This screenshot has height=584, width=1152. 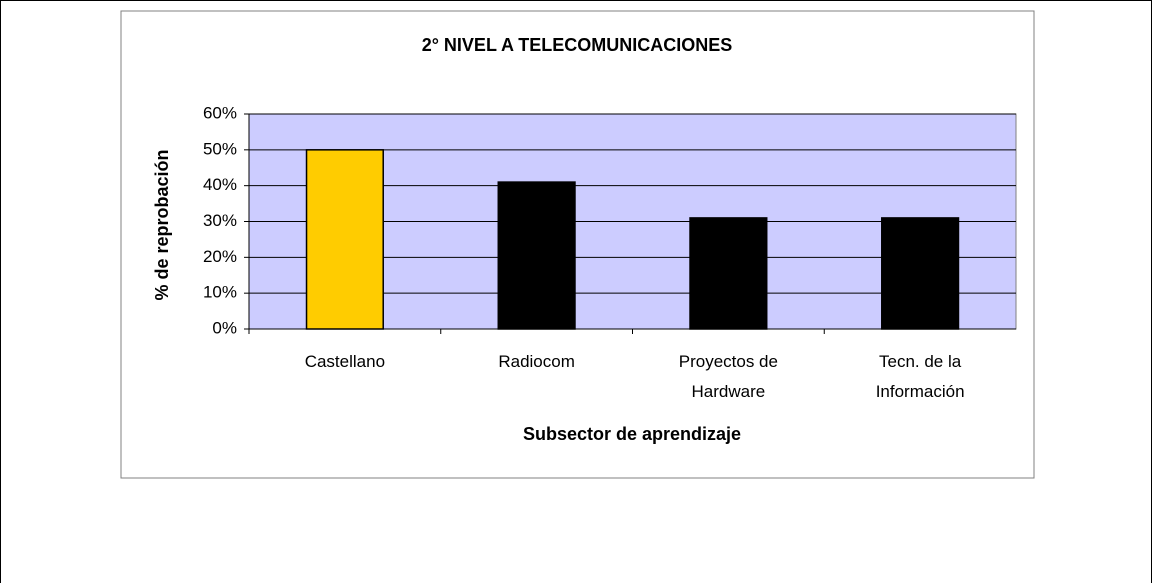 What do you see at coordinates (536, 361) in the screenshot?
I see `x-tick-label: Radiocom` at bounding box center [536, 361].